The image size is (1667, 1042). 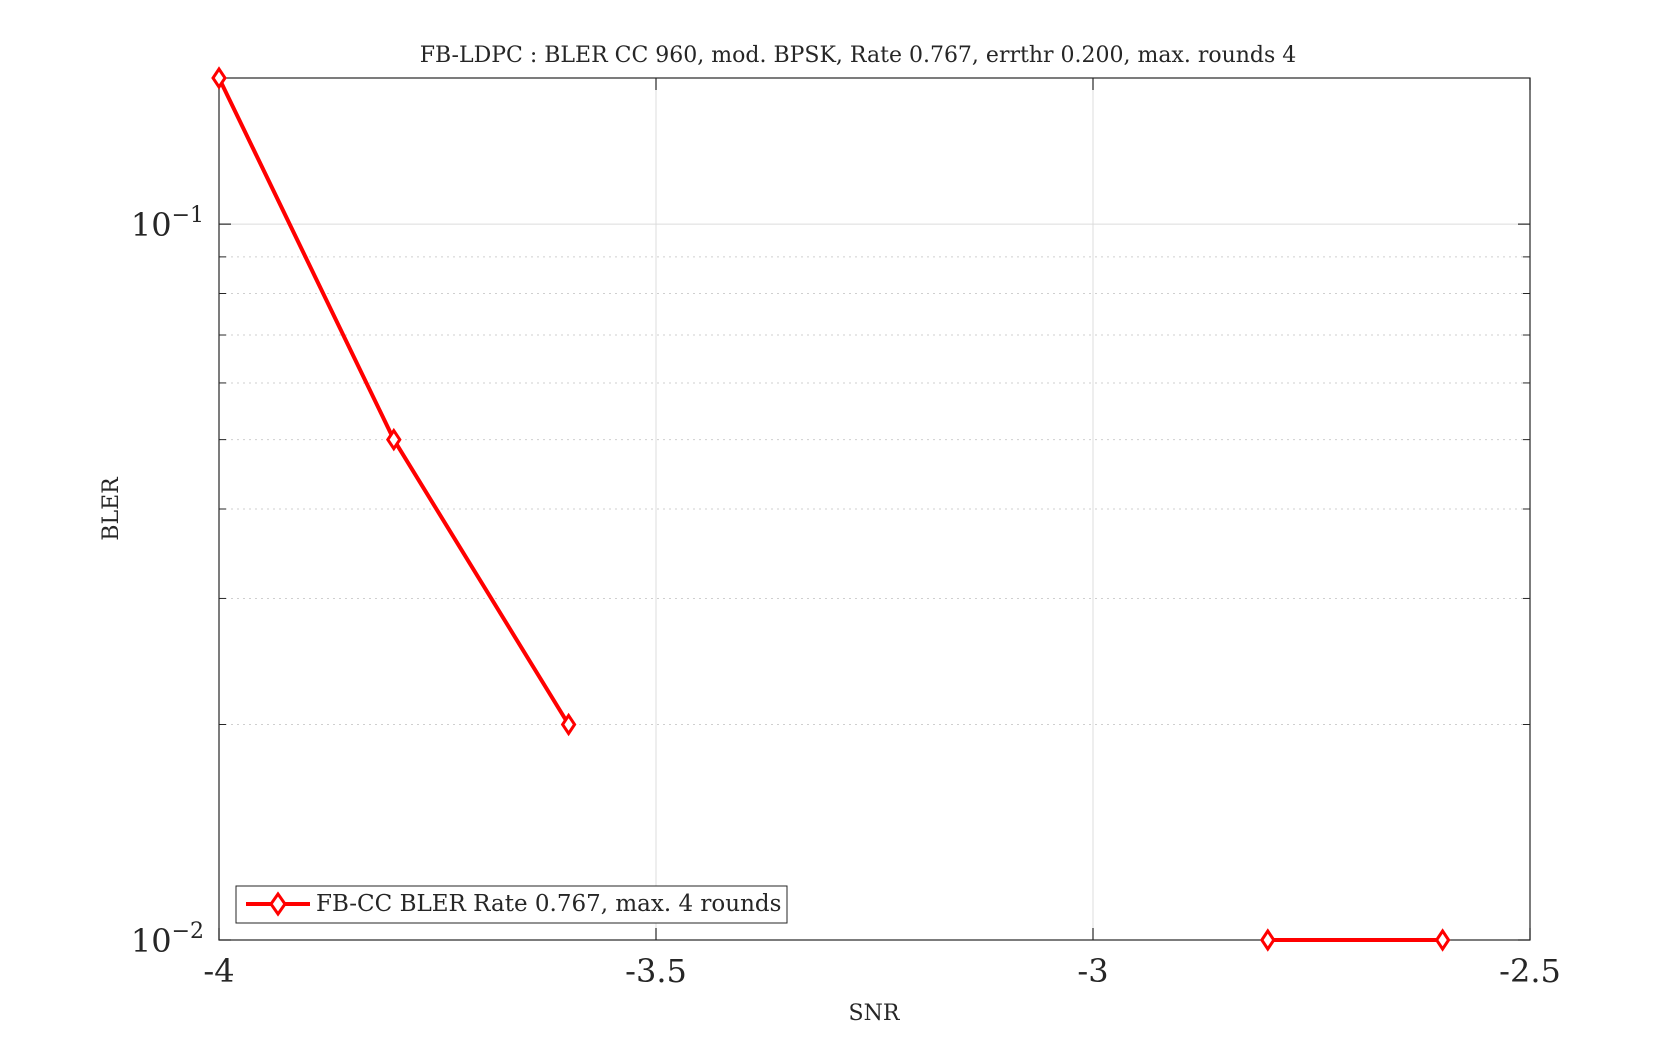 What do you see at coordinates (394, 401) in the screenshot?
I see `series-line` at bounding box center [394, 401].